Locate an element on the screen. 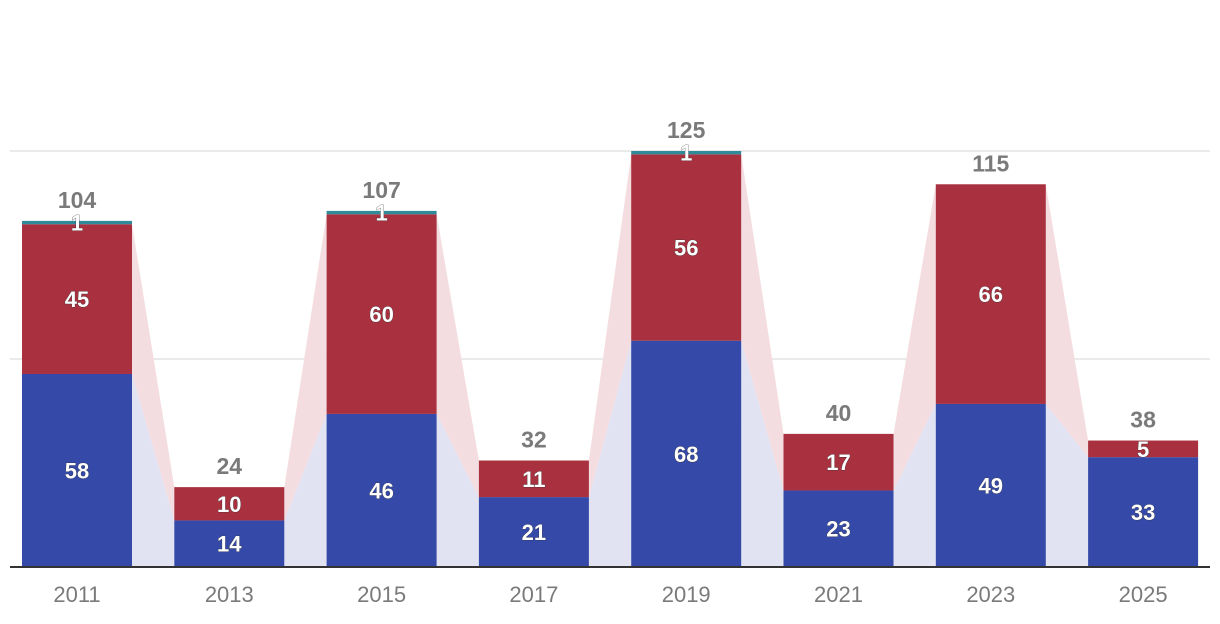  total-label: 40 is located at coordinates (839, 413).